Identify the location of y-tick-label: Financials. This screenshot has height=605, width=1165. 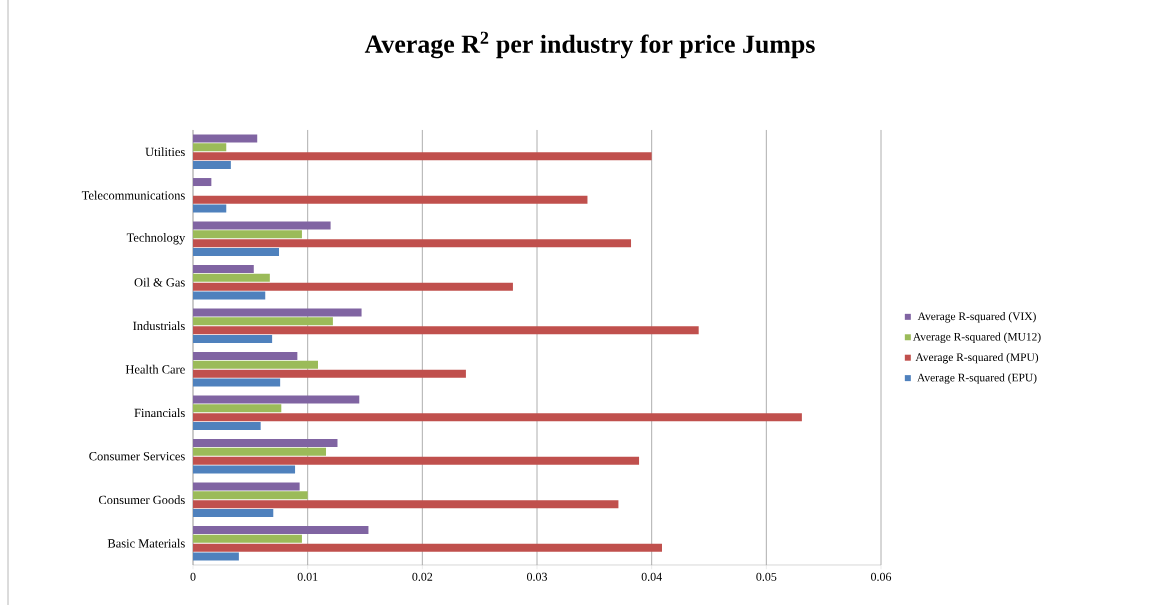
(159, 413).